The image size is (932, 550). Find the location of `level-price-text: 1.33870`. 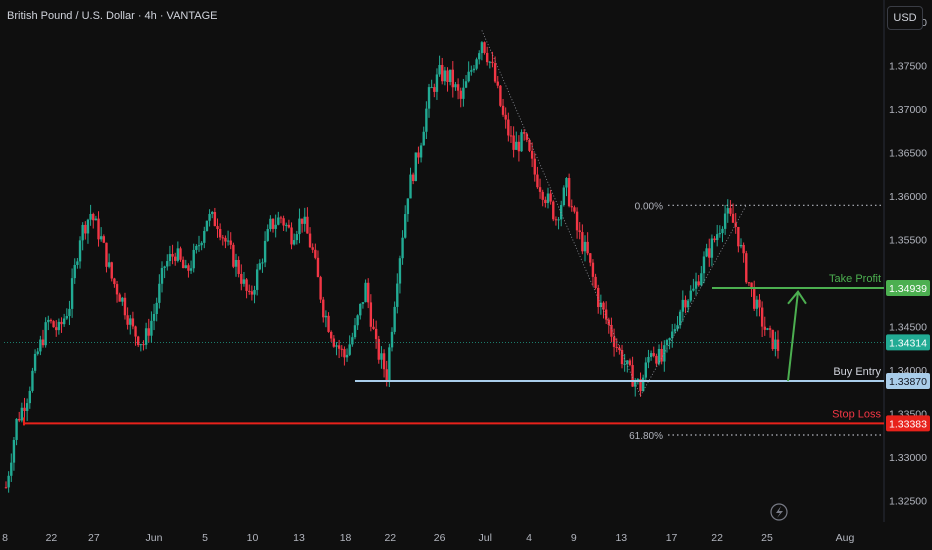

level-price-text: 1.33870 is located at coordinates (908, 382).